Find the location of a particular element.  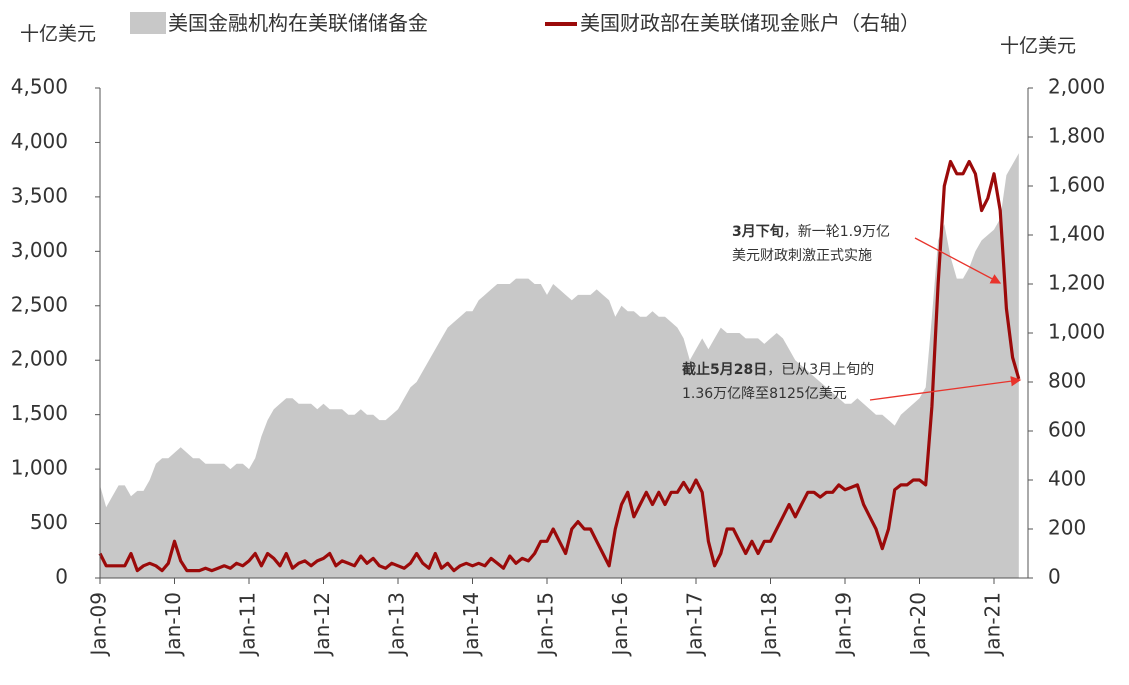

x-tick-label: Jan-12 is located at coordinates (322, 625).